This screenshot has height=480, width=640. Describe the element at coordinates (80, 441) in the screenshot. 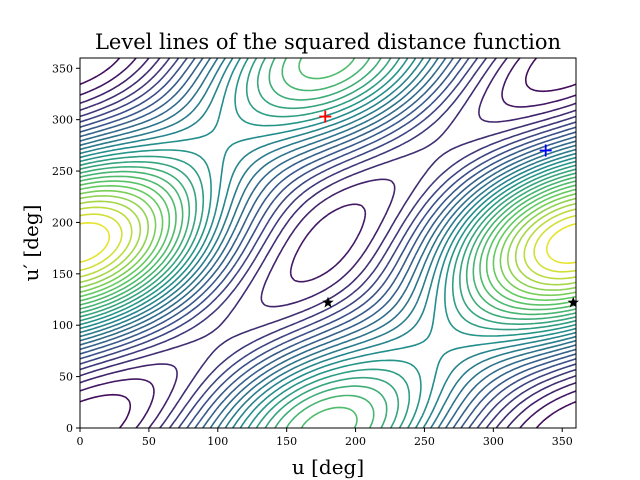

I see `x-tick-label: 0` at that location.